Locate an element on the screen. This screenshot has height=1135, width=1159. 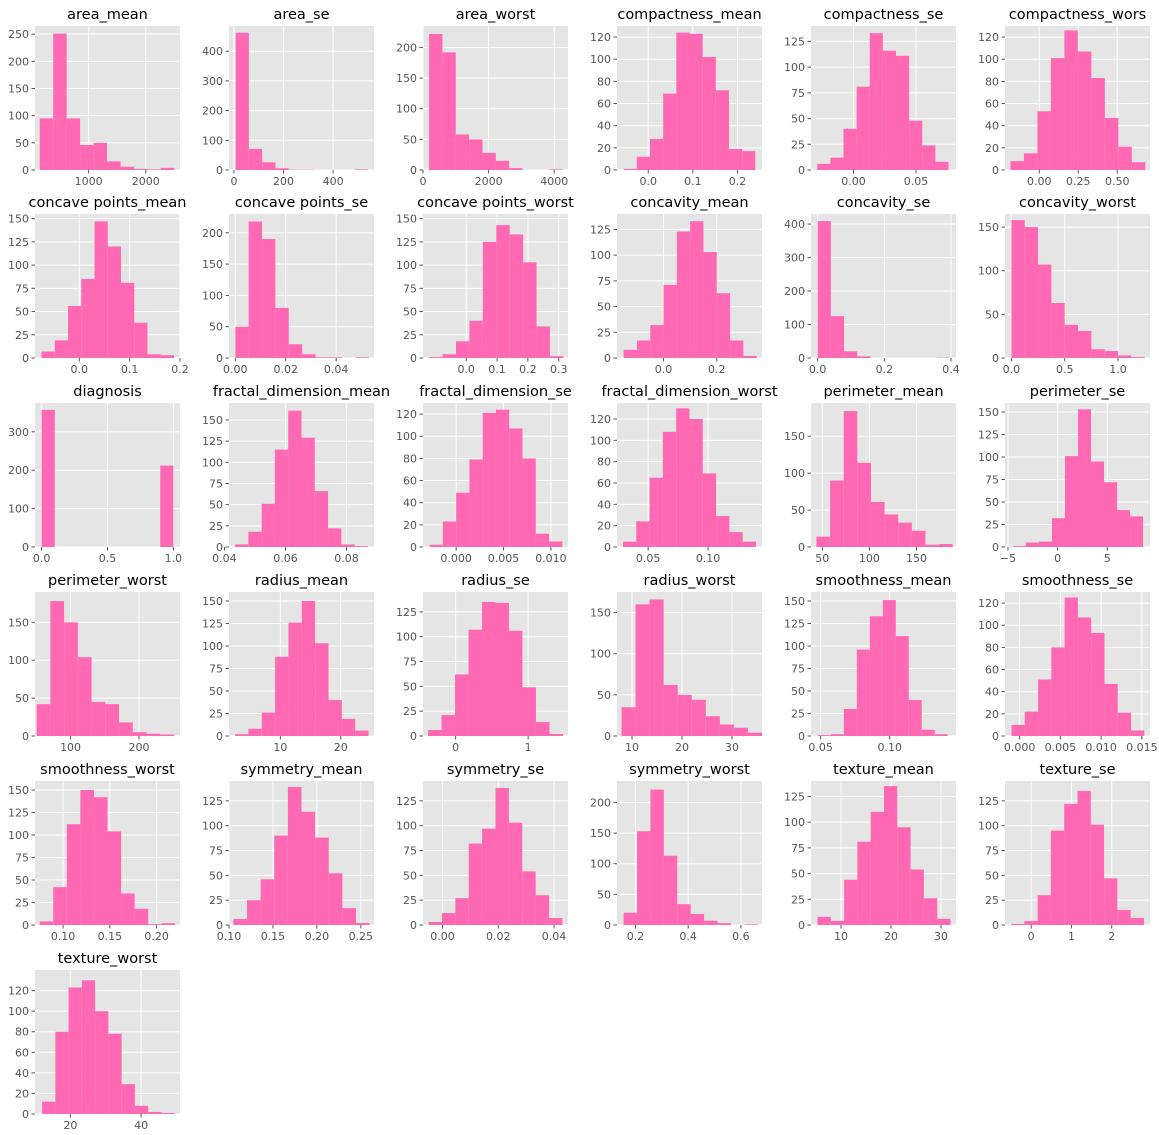
x-tick-label: 0.04 is located at coordinates (336, 369).